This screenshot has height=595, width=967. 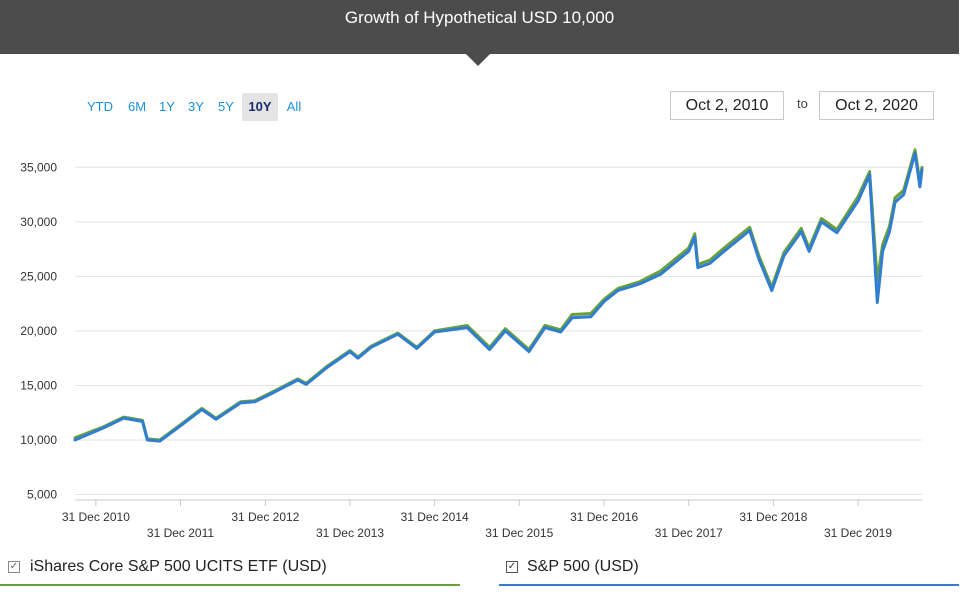 I want to click on legend-label-sp500: S&P 500 (USD), so click(x=583, y=566).